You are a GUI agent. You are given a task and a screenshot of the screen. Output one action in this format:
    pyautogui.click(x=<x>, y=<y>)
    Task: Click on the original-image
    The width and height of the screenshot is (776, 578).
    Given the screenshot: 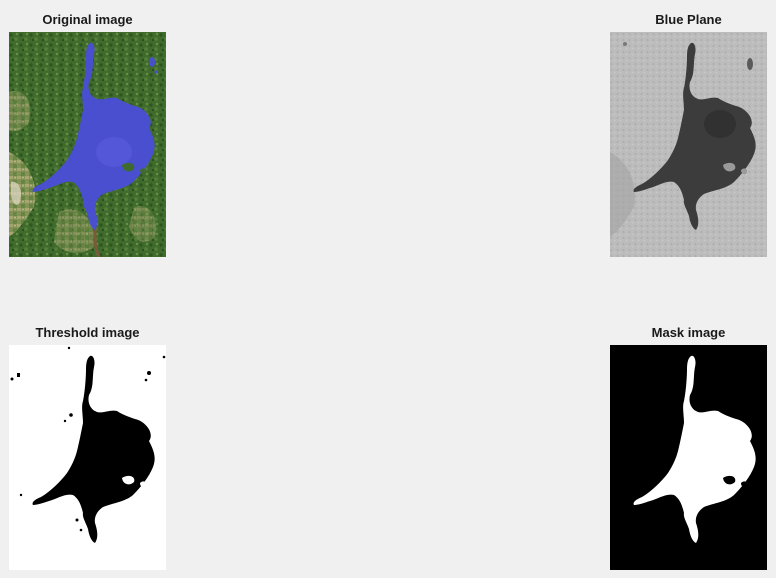 What is the action you would take?
    pyautogui.click(x=87, y=144)
    